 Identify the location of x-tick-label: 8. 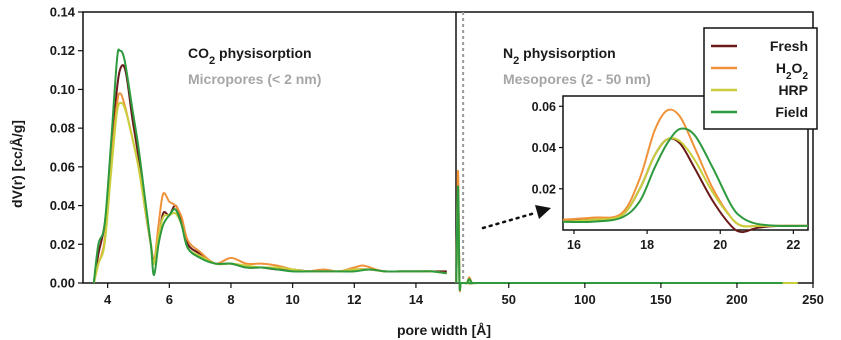
(230, 299).